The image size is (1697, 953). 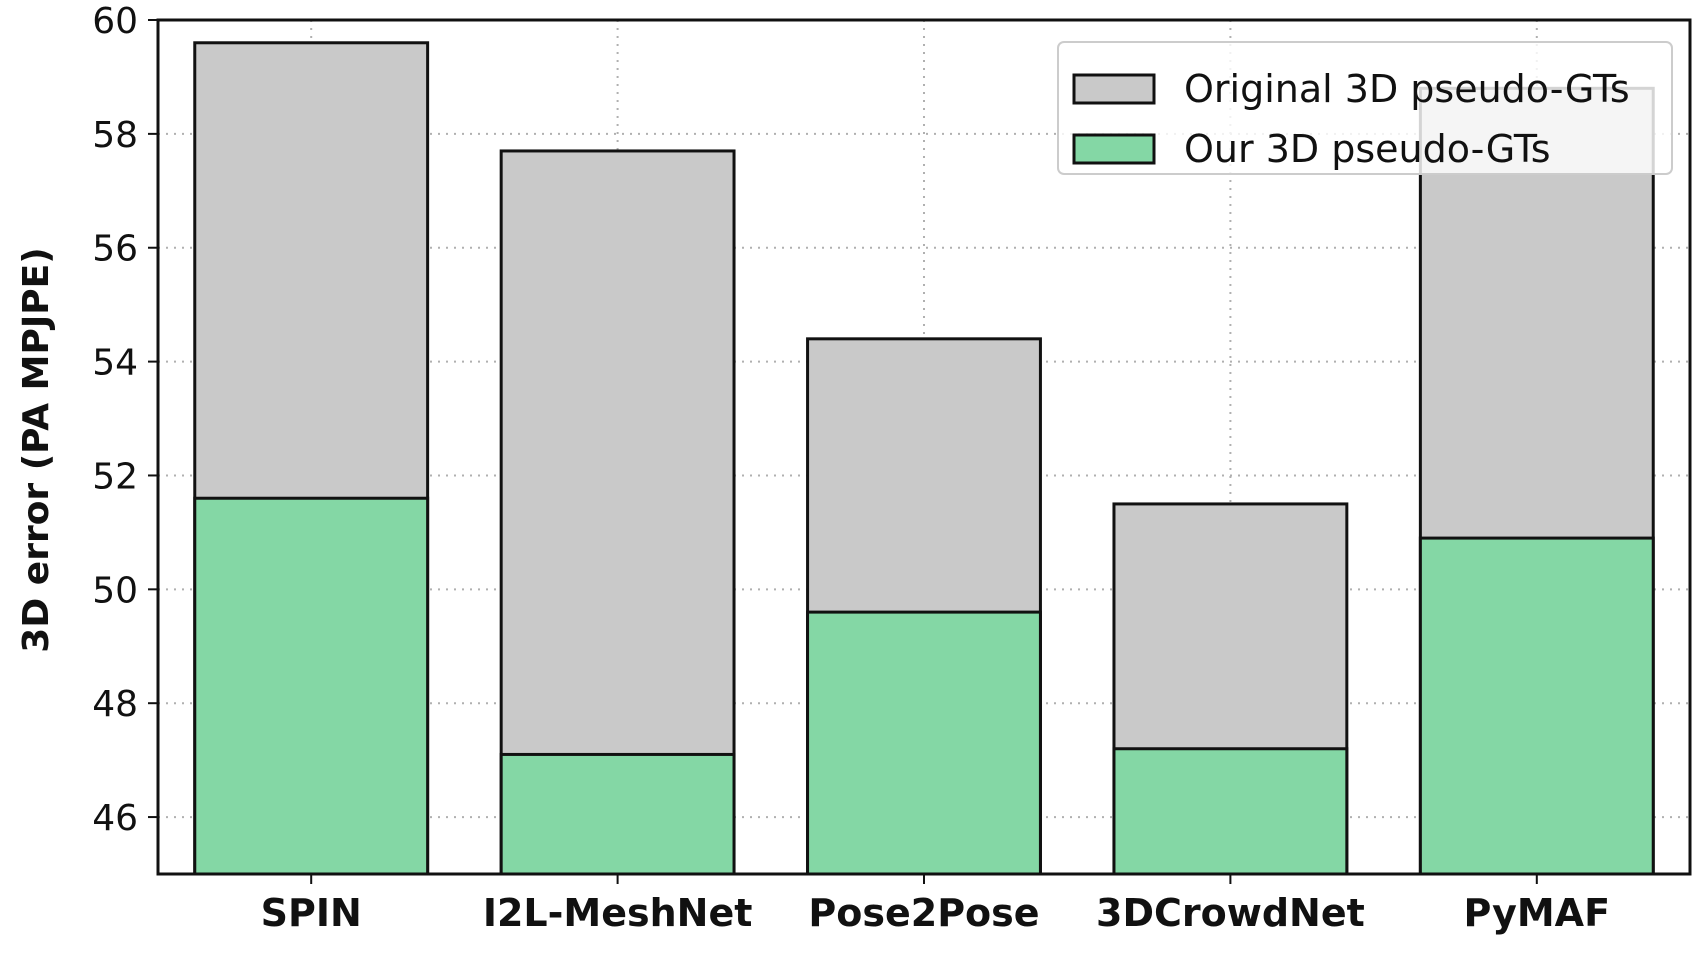 I want to click on y-tick-label: 48, so click(x=115, y=704).